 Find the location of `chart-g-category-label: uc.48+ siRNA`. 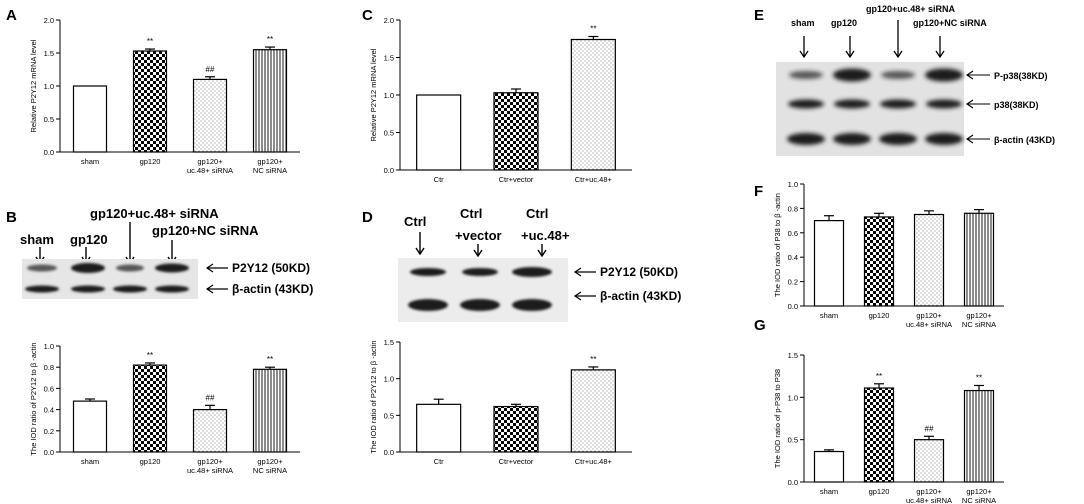

chart-g-category-label: uc.48+ siRNA is located at coordinates (929, 500).